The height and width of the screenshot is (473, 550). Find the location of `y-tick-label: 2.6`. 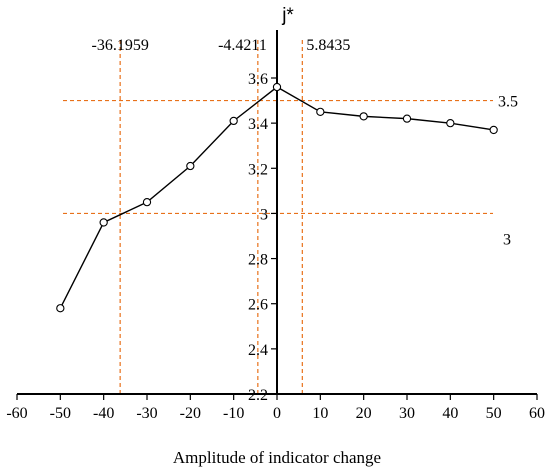

y-tick-label: 2.6 is located at coordinates (258, 305).